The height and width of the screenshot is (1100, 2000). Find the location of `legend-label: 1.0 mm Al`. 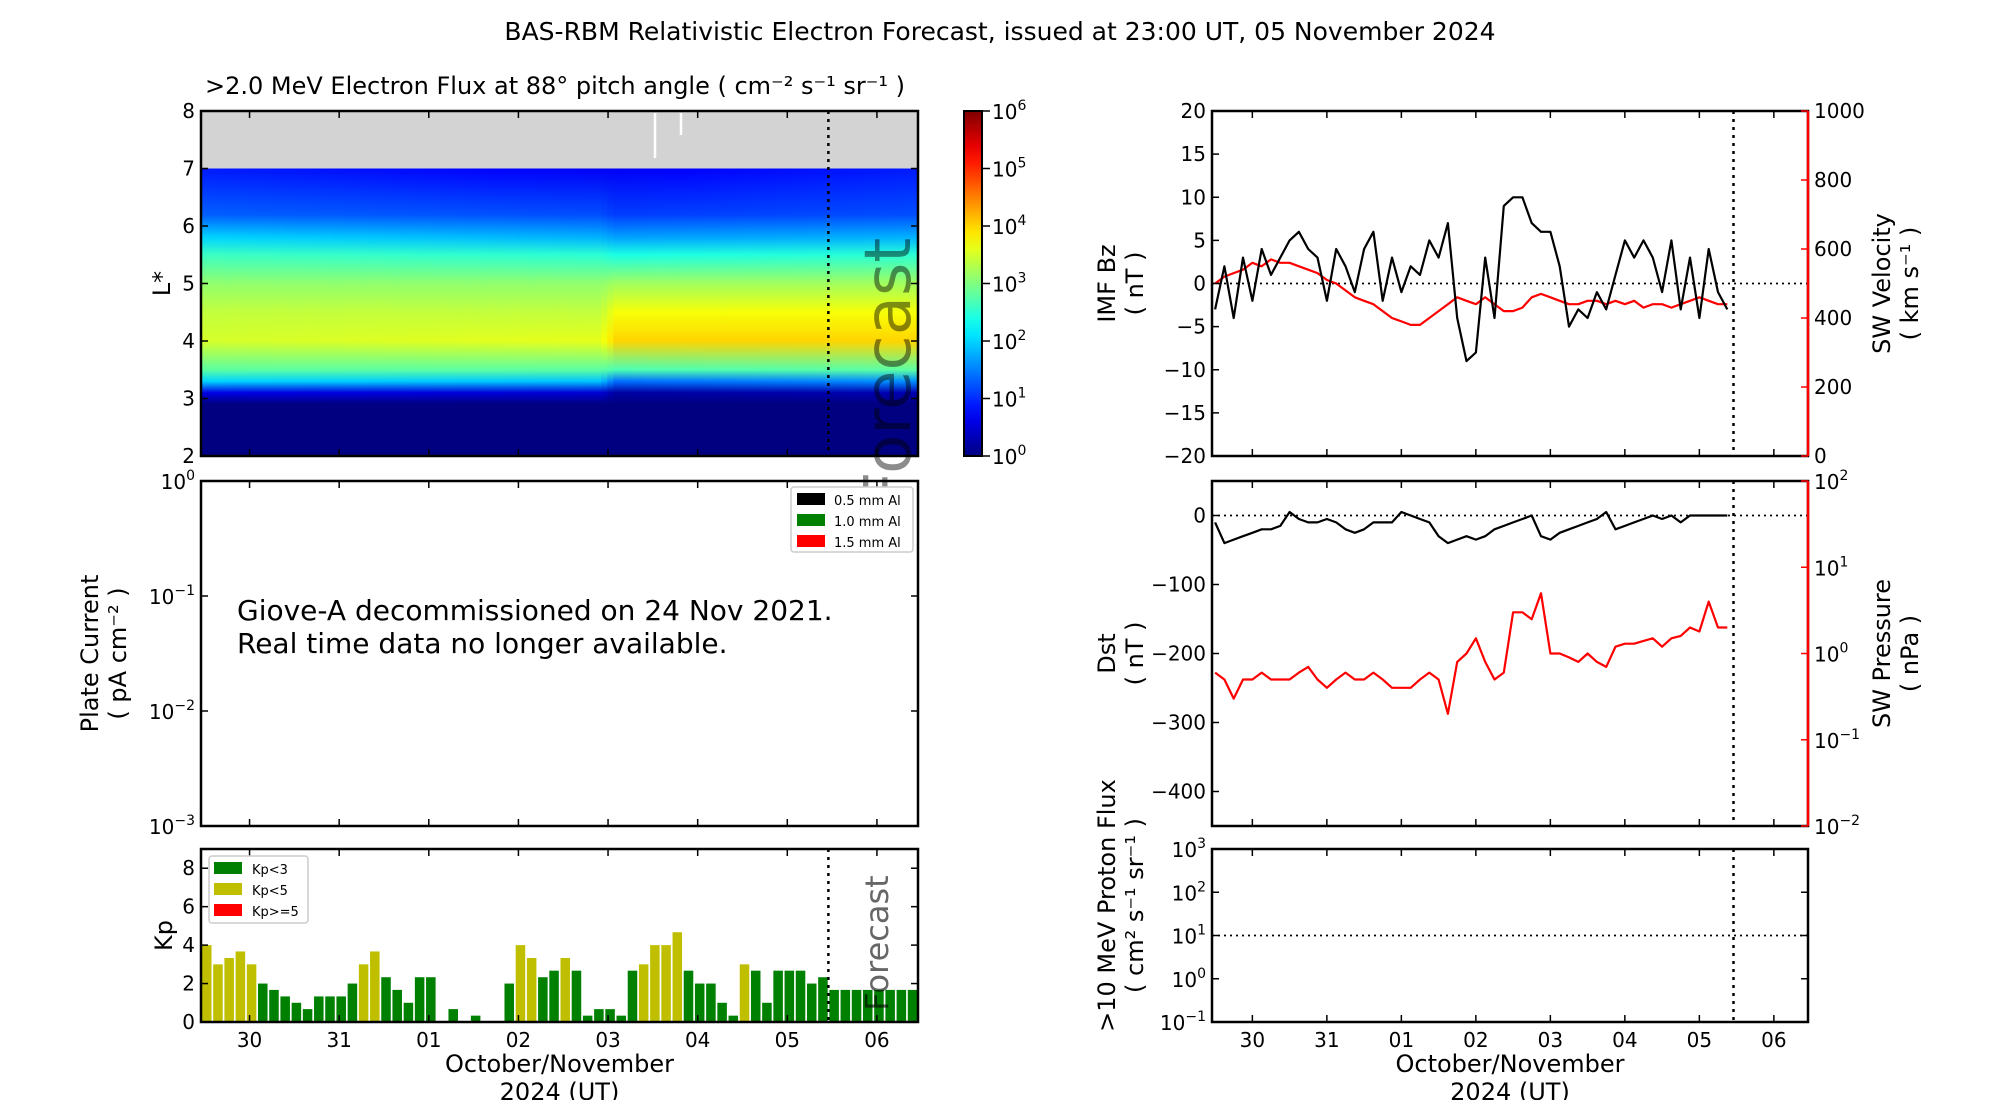

legend-label: 1.0 mm Al is located at coordinates (867, 522).